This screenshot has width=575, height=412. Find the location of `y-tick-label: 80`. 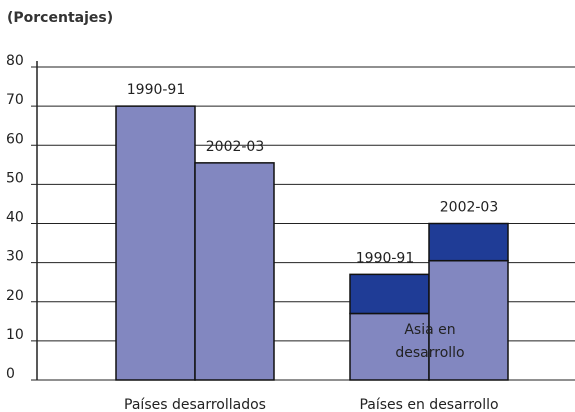

y-tick-label: 80 is located at coordinates (15, 61).